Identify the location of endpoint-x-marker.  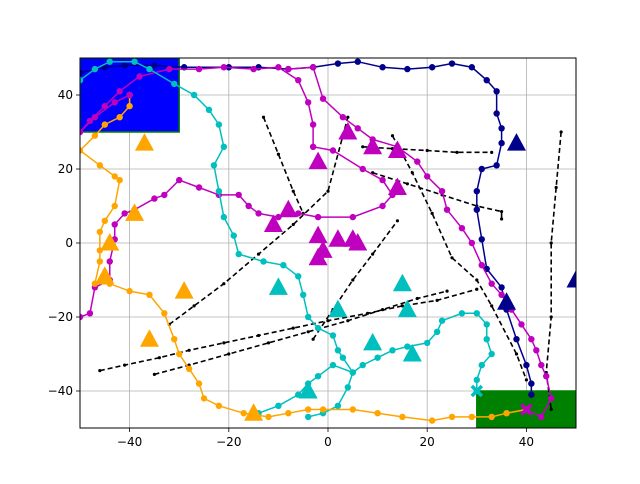
(526, 409).